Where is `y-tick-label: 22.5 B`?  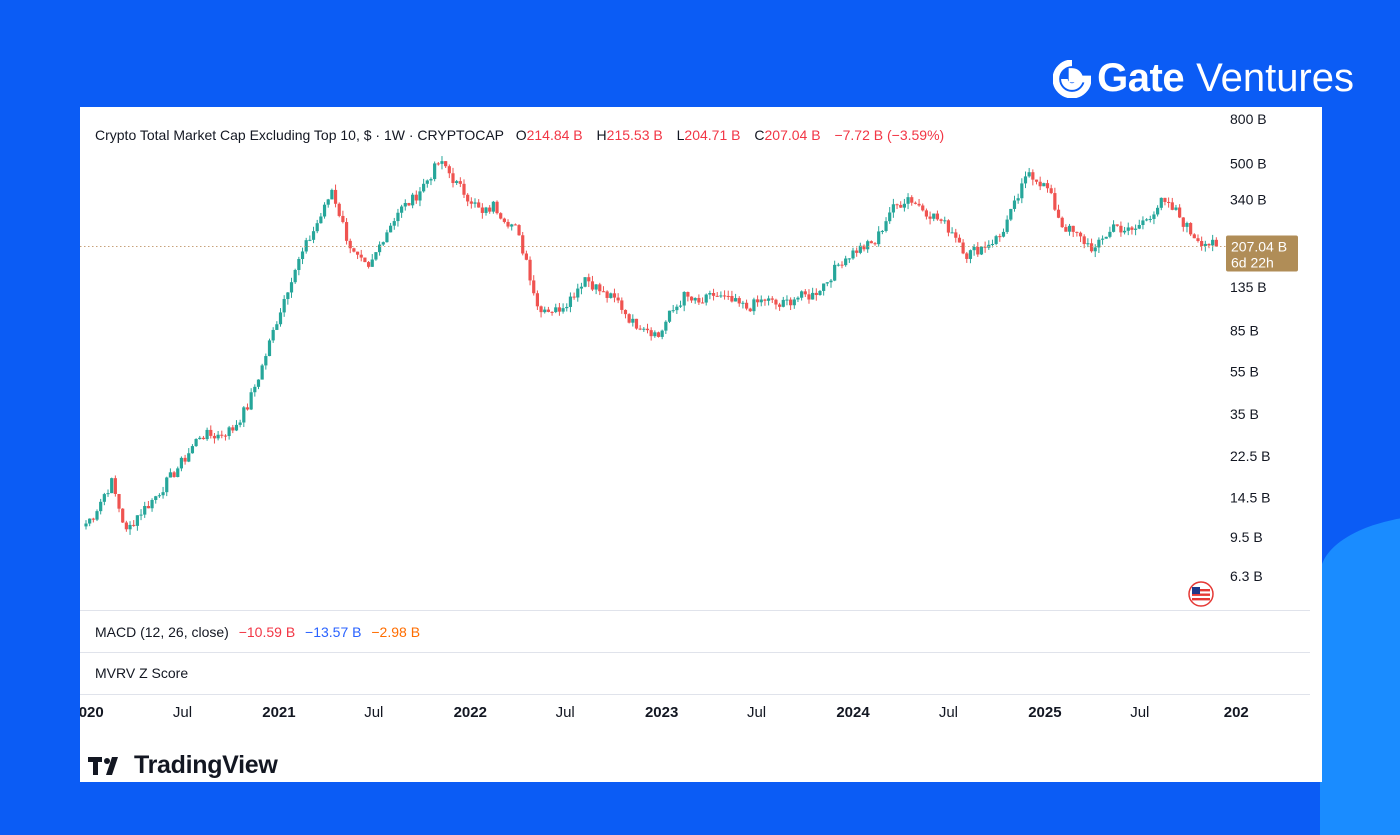
y-tick-label: 22.5 B is located at coordinates (1250, 456).